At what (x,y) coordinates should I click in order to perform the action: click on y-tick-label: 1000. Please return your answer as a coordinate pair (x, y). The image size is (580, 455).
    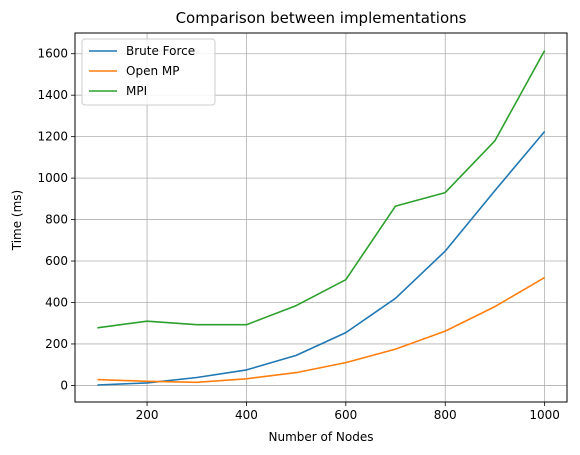
    Looking at the image, I should click on (52, 178).